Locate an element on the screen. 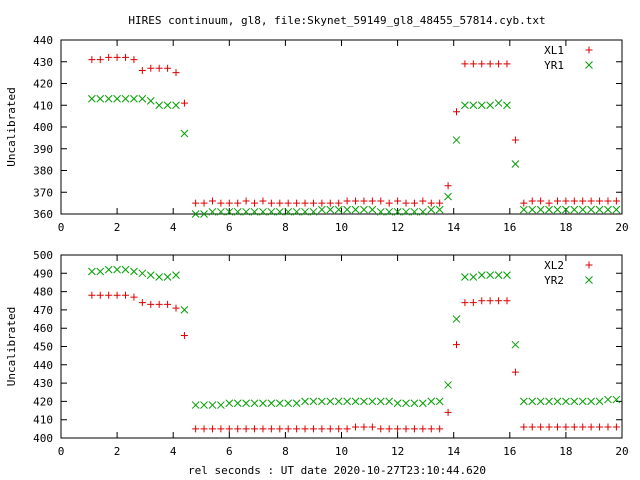 This screenshot has height=480, width=640. y-tick-label: 470 is located at coordinates (43, 310).